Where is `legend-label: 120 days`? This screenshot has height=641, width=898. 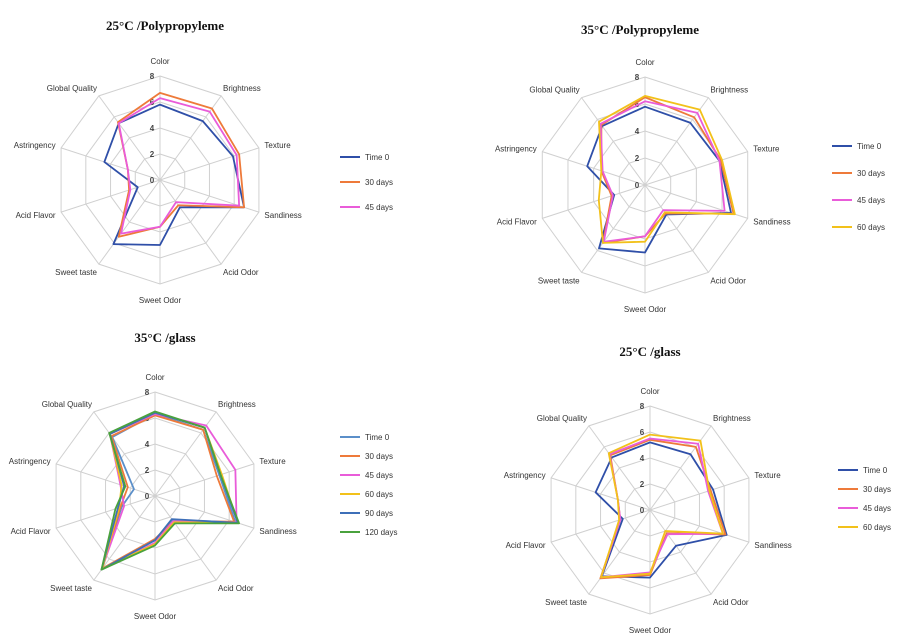
legend-label: 120 days is located at coordinates (381, 532).